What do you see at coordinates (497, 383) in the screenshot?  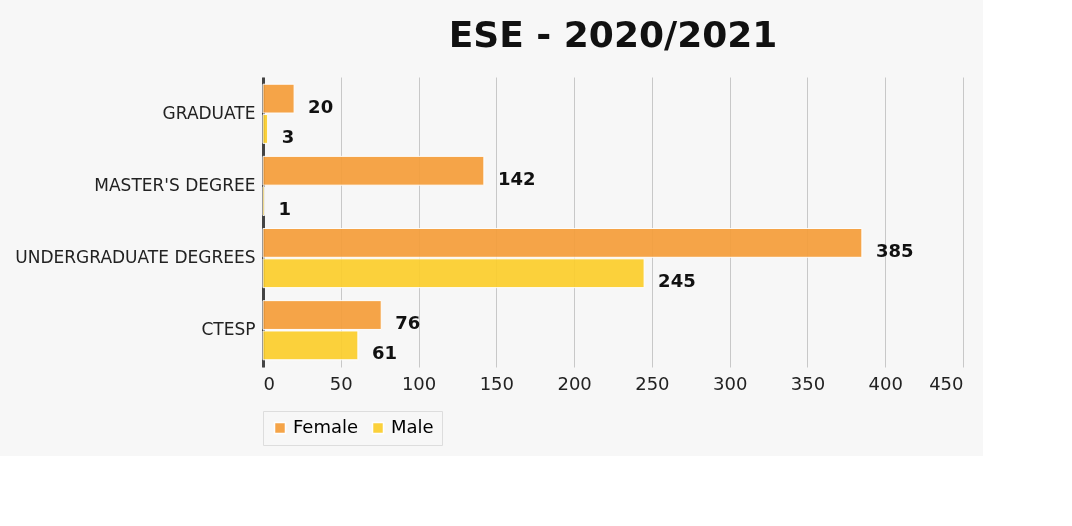 I see `x-tick-label: 150` at bounding box center [497, 383].